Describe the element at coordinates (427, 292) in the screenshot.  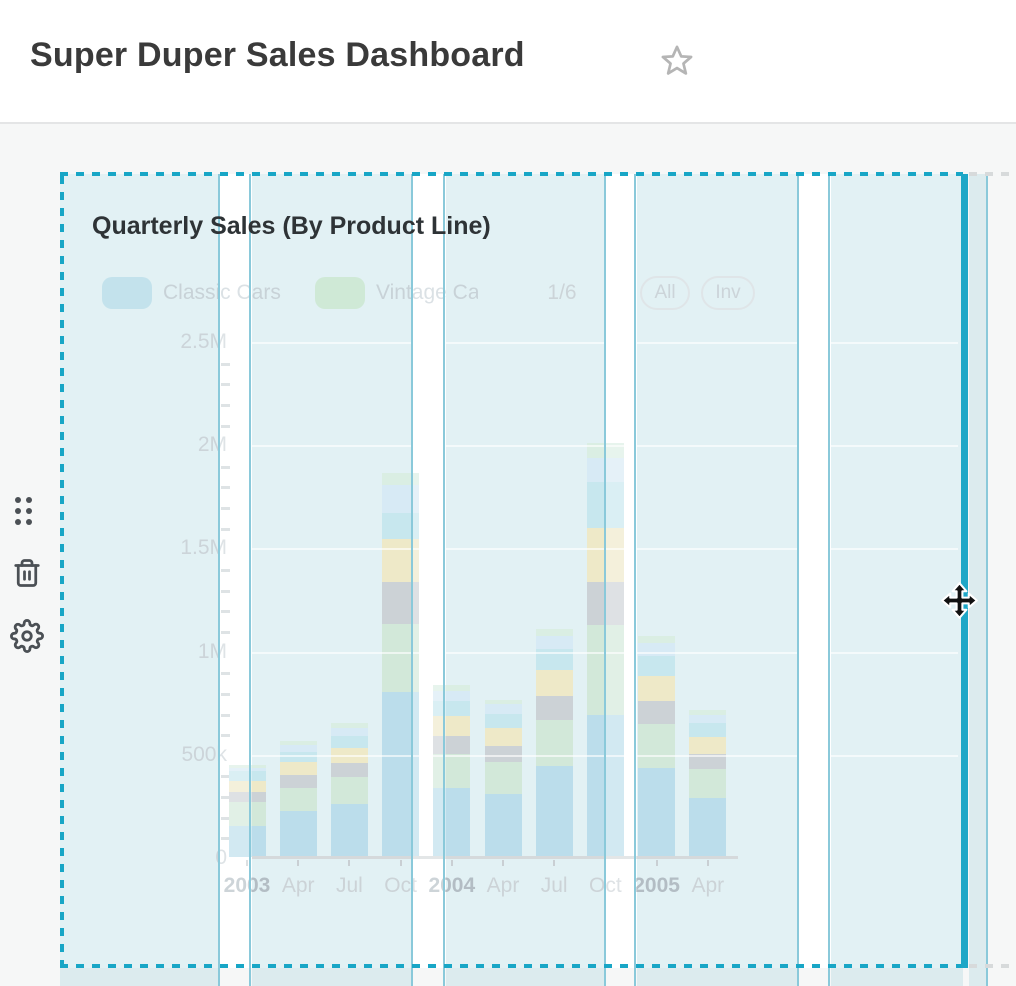
I see `legend-item-label: Vintage Ca` at that location.